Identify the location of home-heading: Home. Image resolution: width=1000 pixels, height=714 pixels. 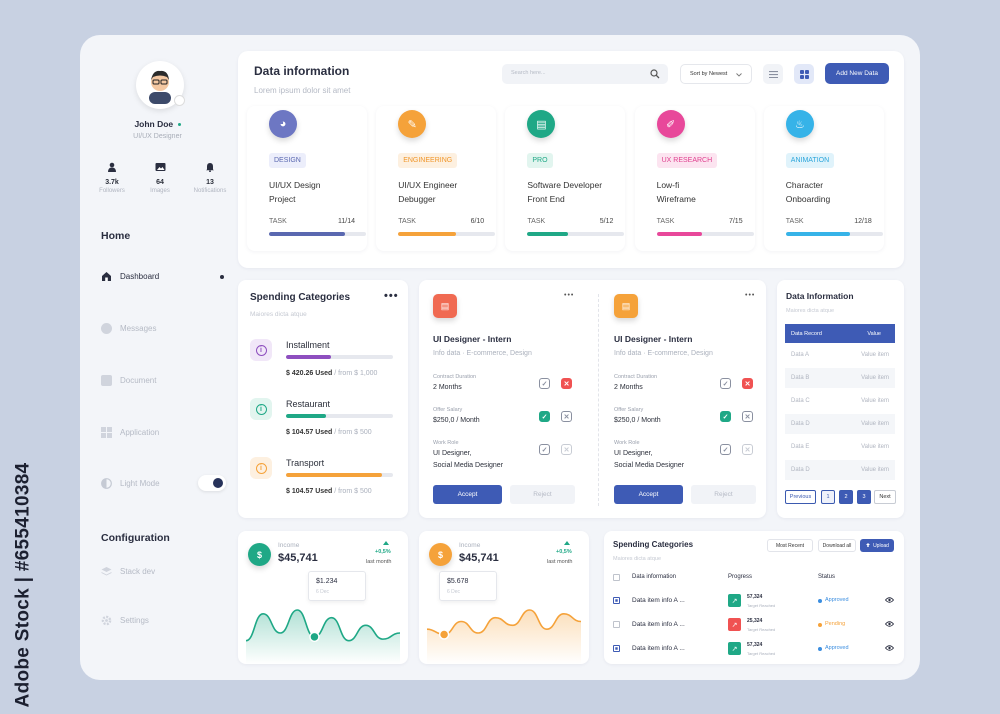
(116, 236).